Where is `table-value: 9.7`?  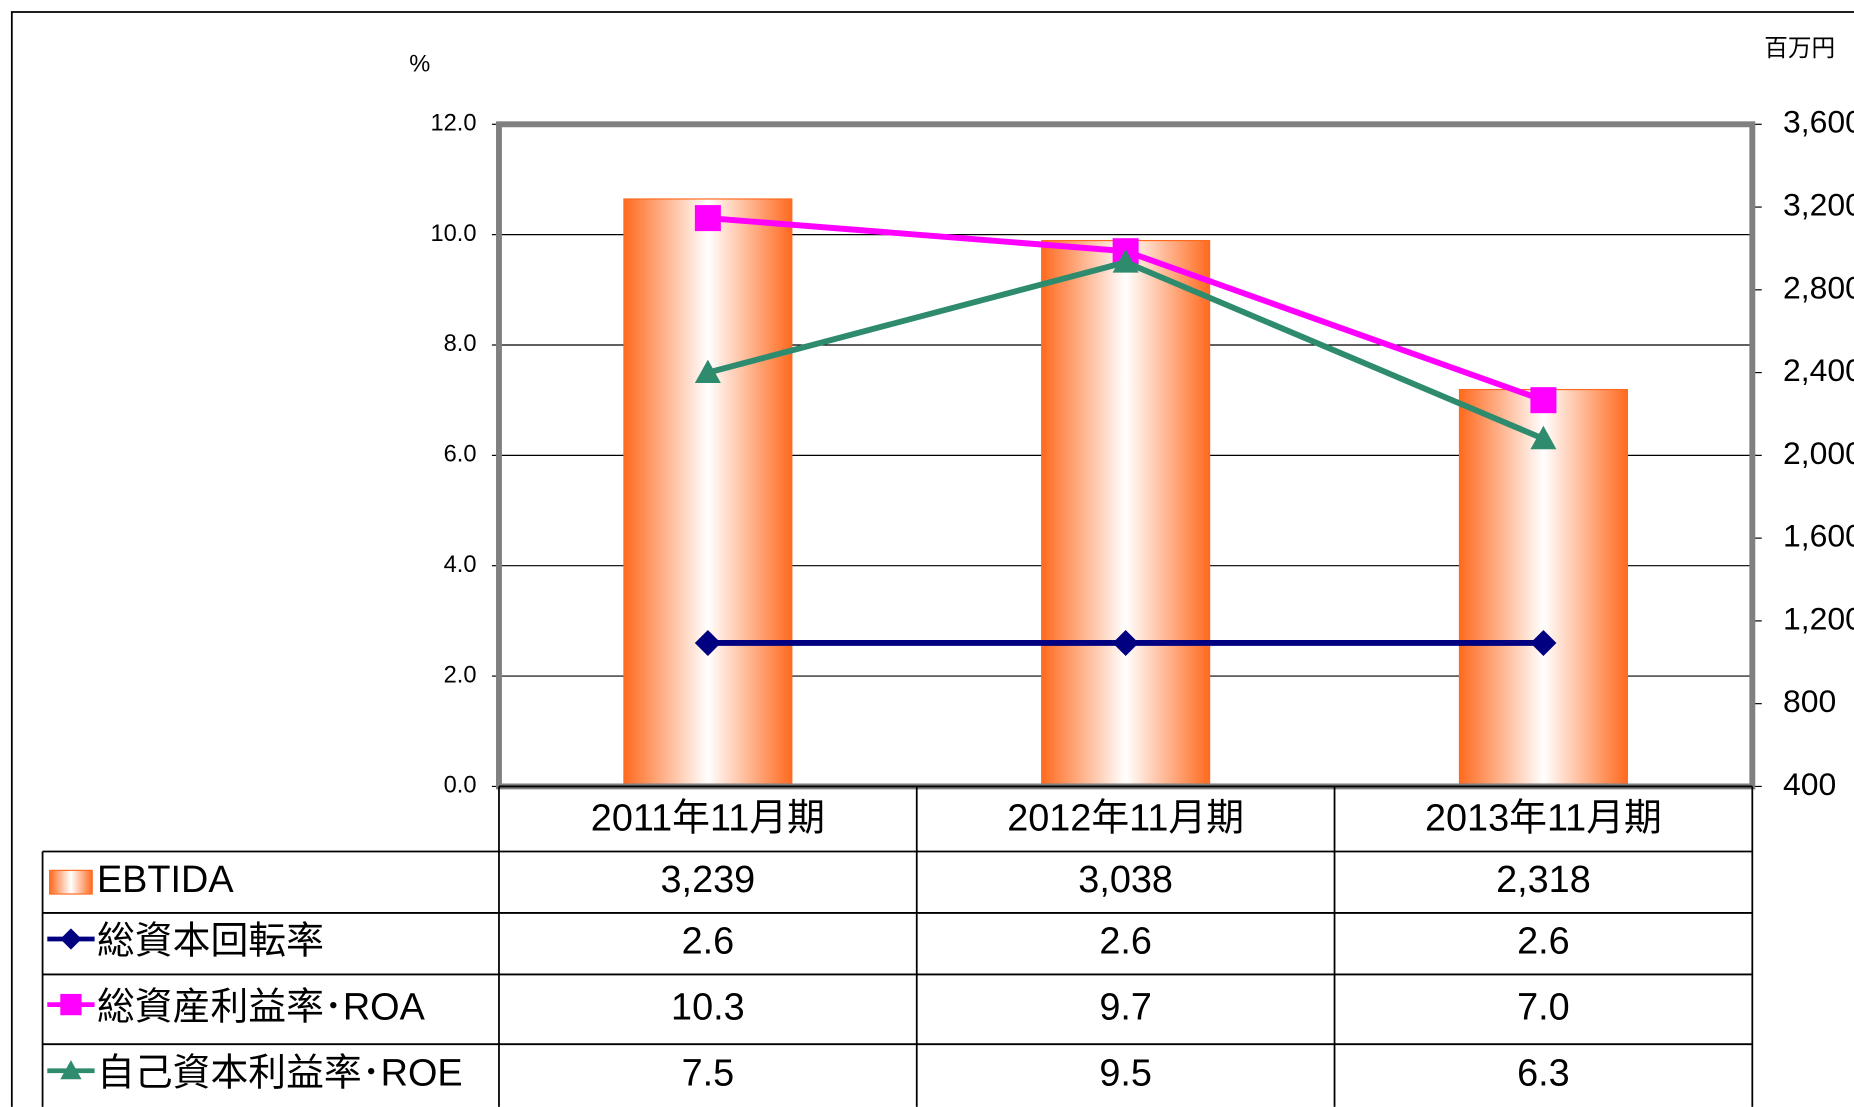
table-value: 9.7 is located at coordinates (1125, 1007).